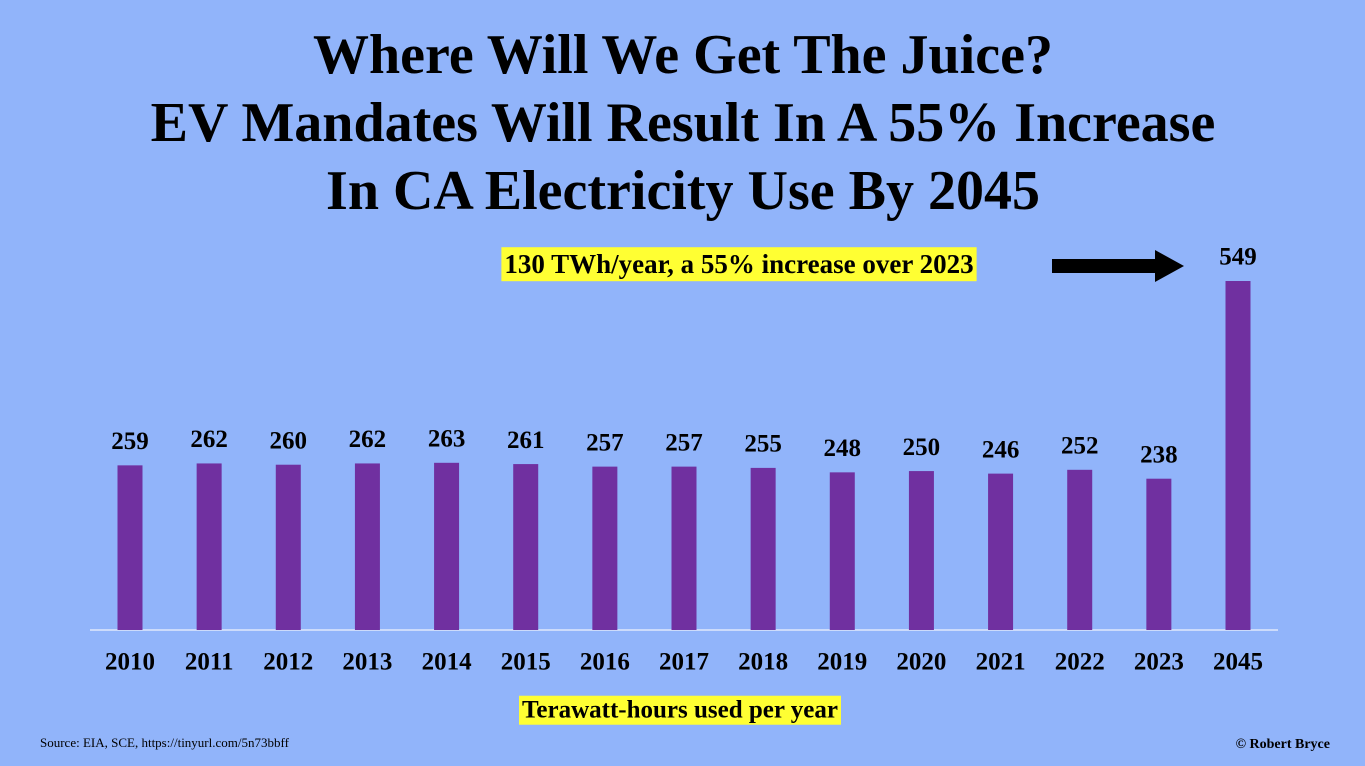 The image size is (1365, 766). Describe the element at coordinates (1080, 446) in the screenshot. I see `value-label: 252` at that location.